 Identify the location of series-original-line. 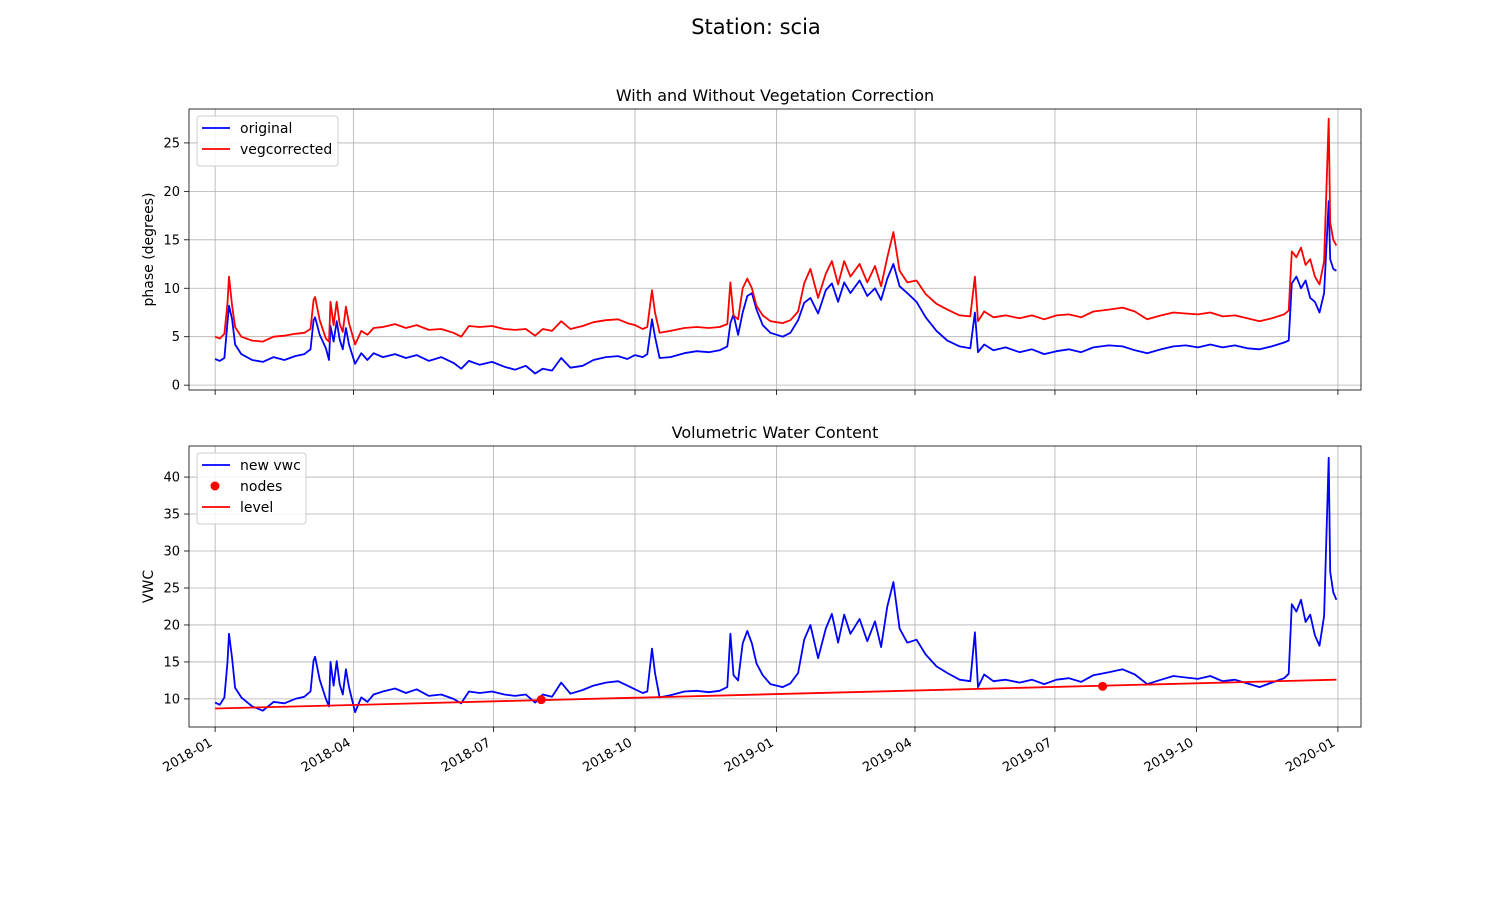
(775, 287).